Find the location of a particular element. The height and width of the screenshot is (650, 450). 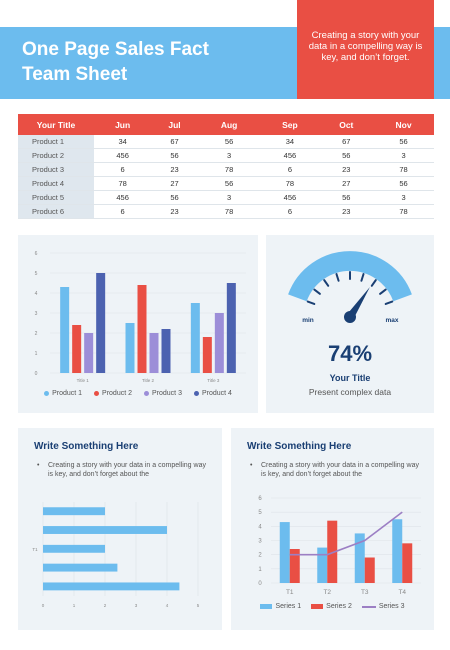

table-row: Product 3 6 23 78 6 23 78 is located at coordinates (226, 169).